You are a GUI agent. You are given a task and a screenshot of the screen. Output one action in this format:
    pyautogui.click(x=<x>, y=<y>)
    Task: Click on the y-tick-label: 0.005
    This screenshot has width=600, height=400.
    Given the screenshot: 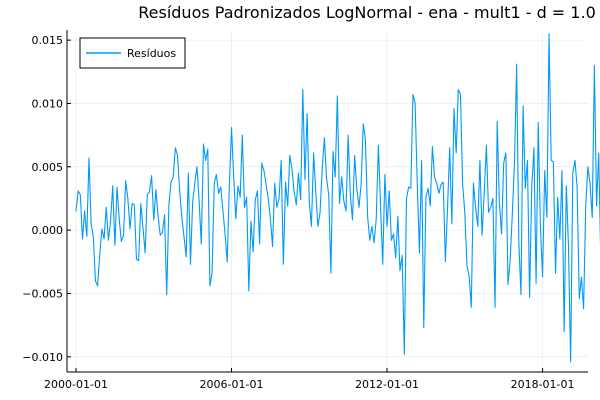 What is the action you would take?
    pyautogui.click(x=48, y=167)
    